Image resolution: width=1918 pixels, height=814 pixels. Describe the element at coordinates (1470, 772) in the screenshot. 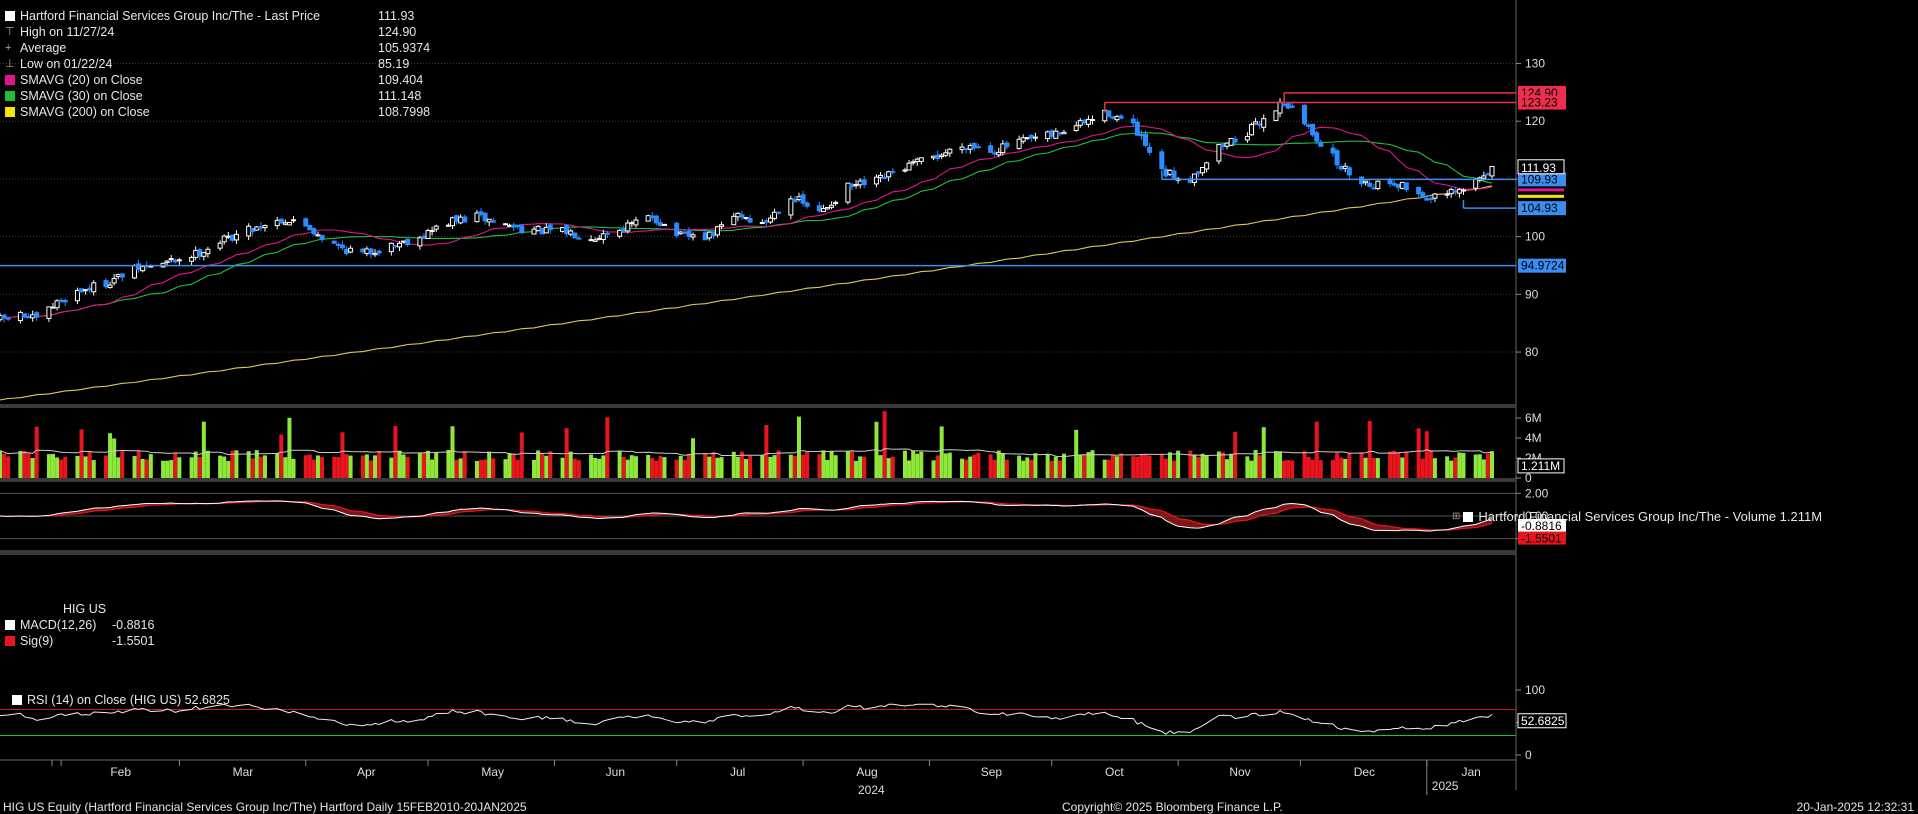

I see `month-label: Jan` at that location.